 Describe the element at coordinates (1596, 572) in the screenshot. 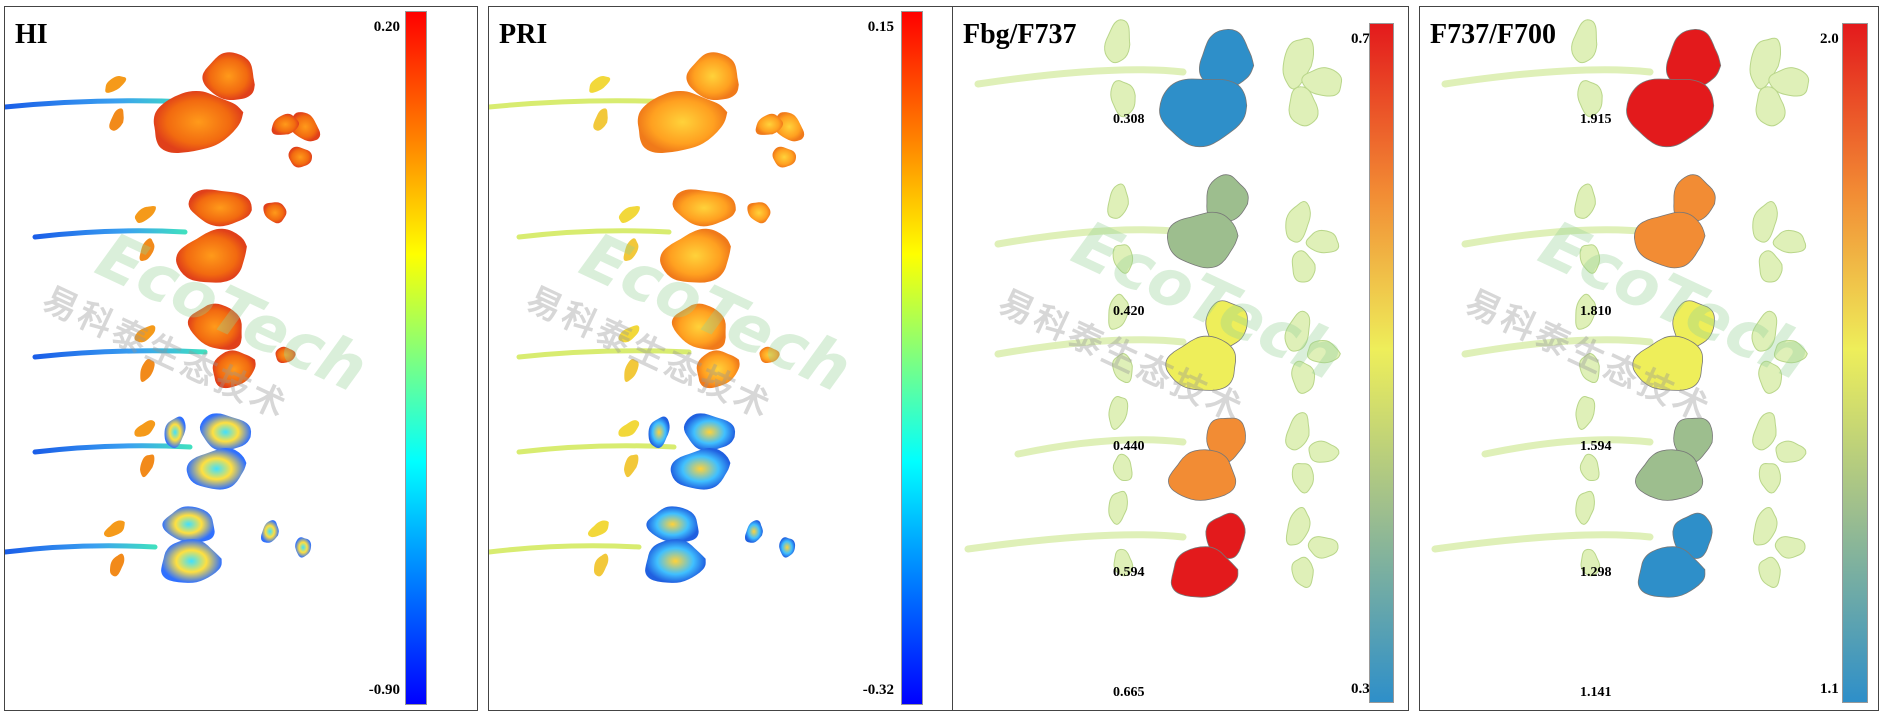

I see `plant-value: 1.298` at that location.